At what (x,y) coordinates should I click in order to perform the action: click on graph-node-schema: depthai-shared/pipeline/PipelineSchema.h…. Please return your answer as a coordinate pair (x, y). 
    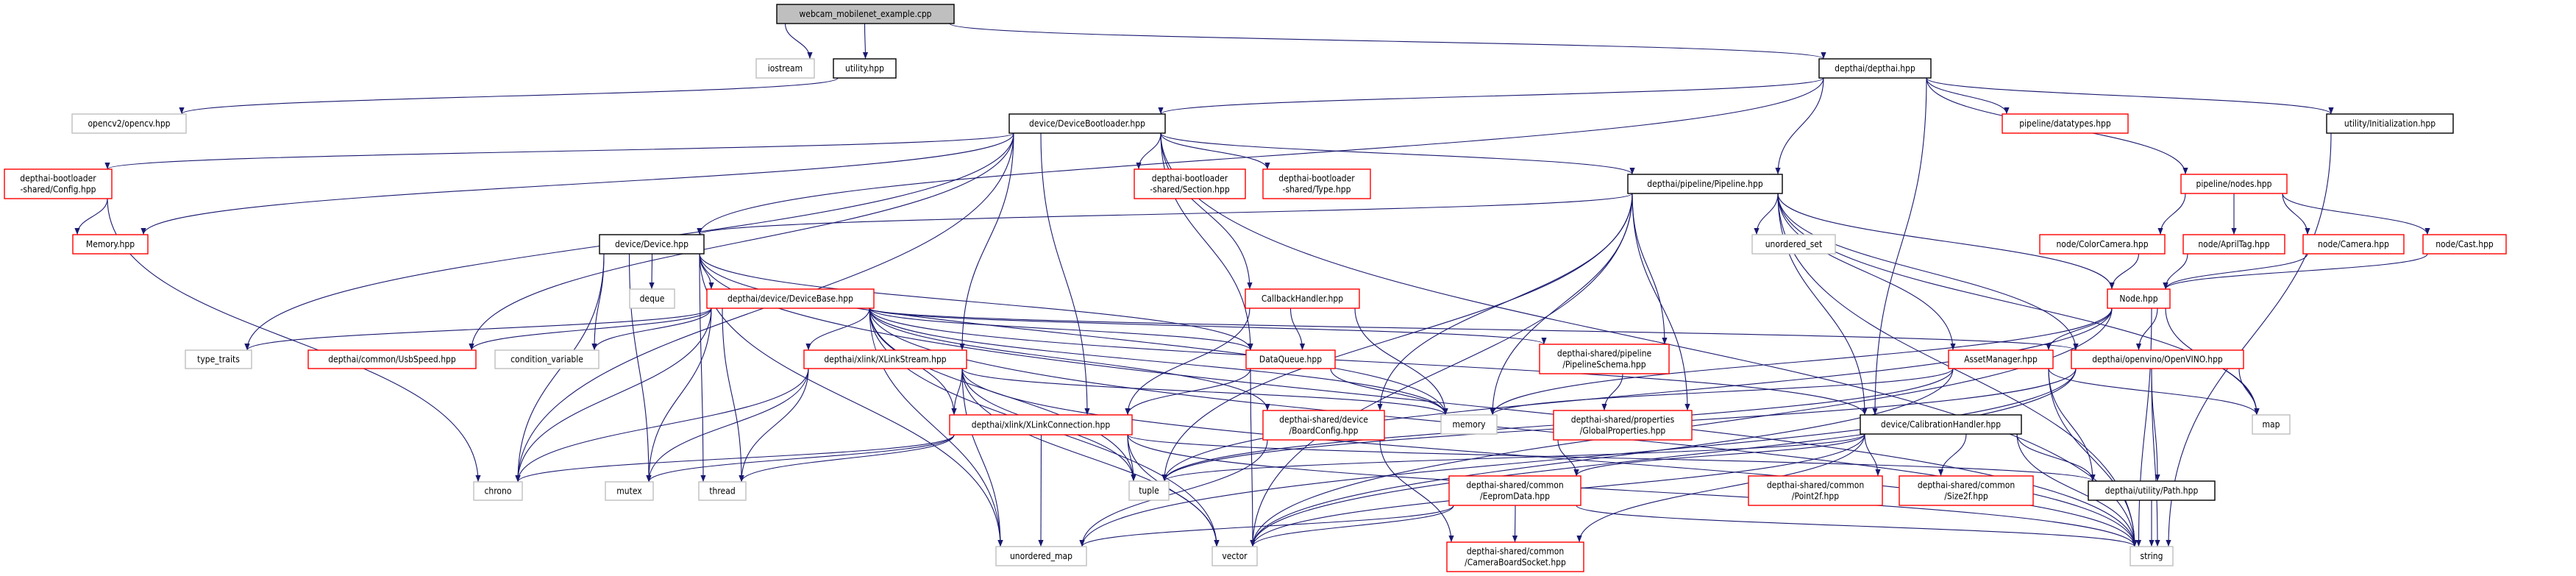
    Looking at the image, I should click on (1604, 359).